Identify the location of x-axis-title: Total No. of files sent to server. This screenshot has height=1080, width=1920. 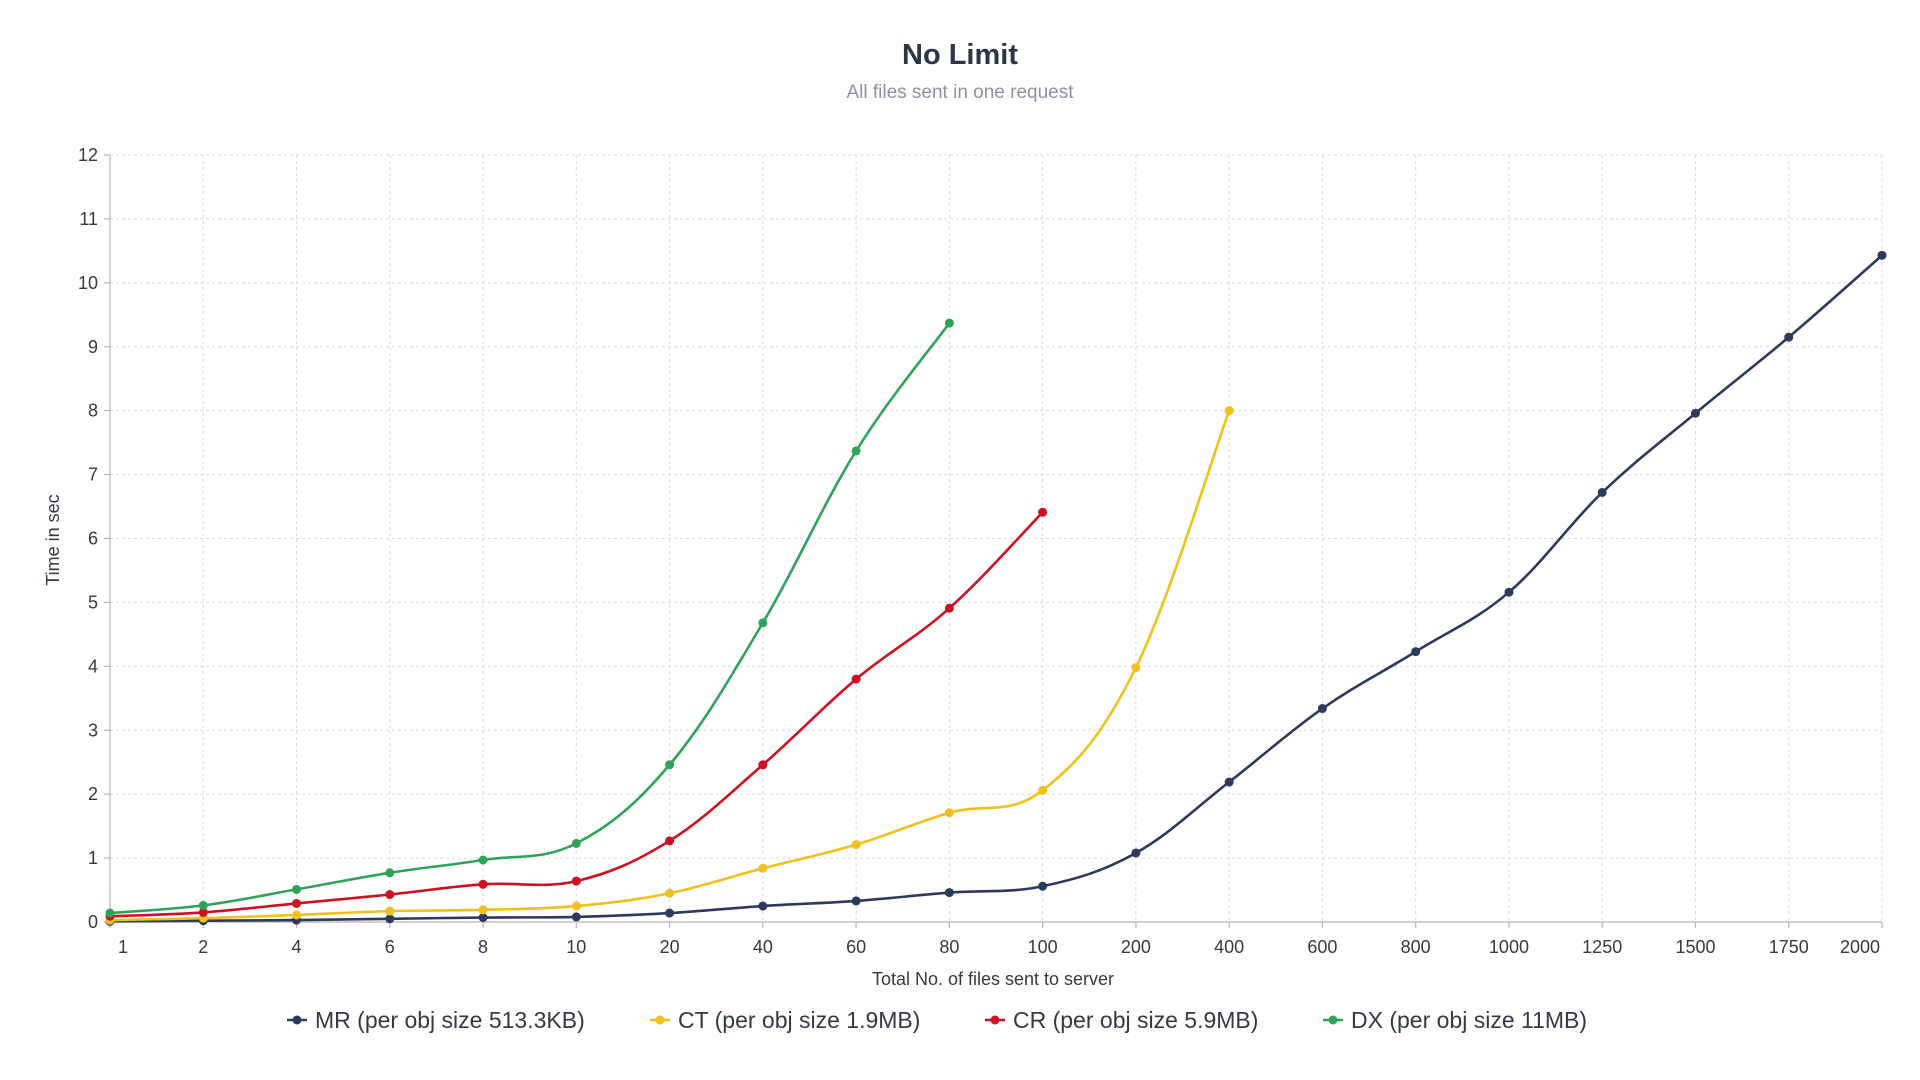
(993, 979).